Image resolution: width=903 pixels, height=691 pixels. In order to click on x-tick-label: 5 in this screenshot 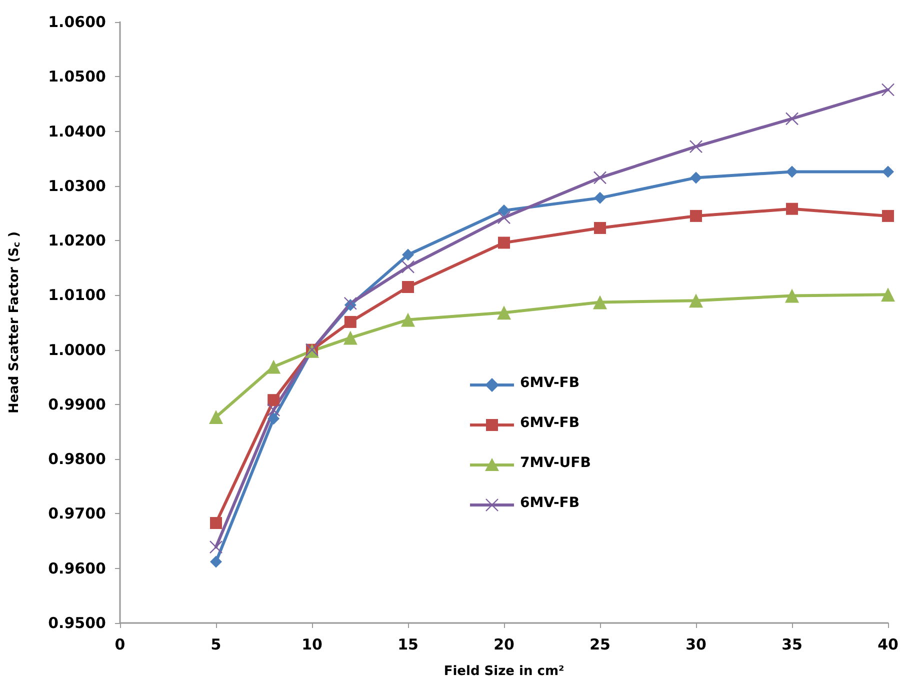, I will do `click(216, 645)`.